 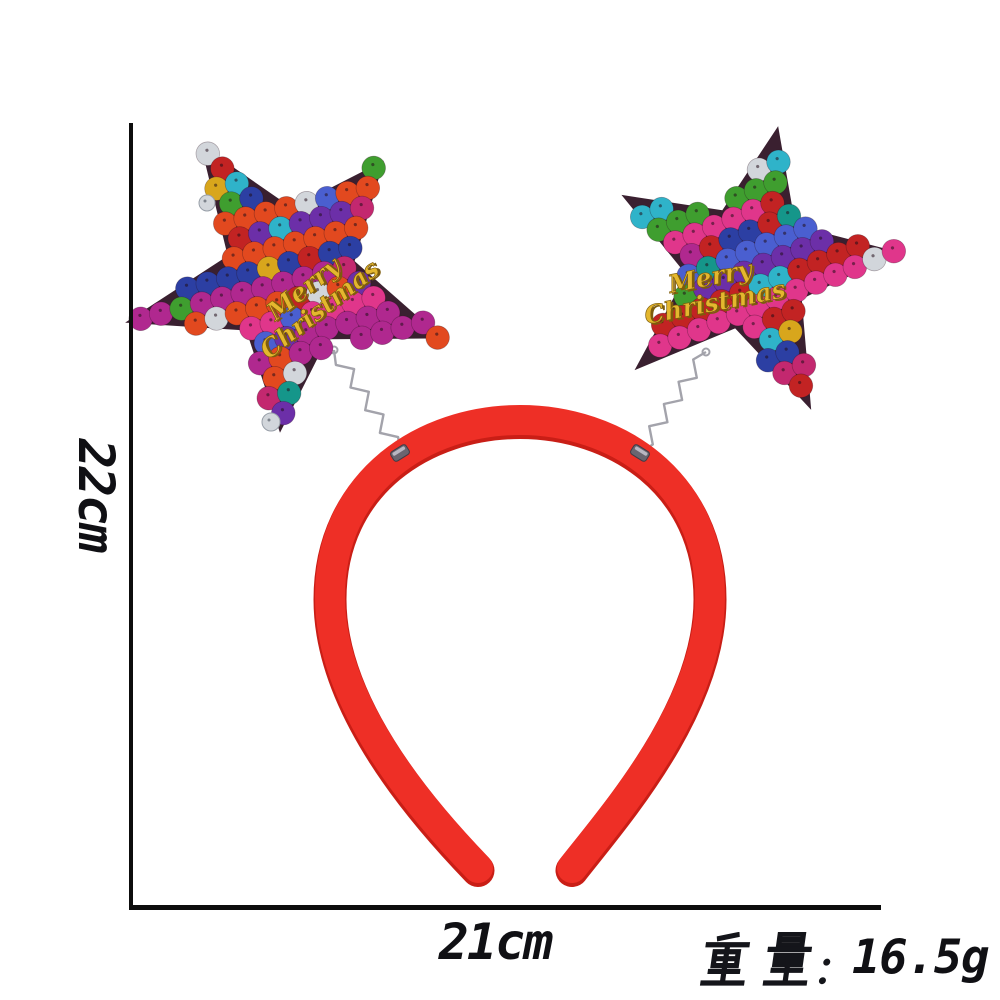 I want to click on right-spring, so click(x=675, y=400).